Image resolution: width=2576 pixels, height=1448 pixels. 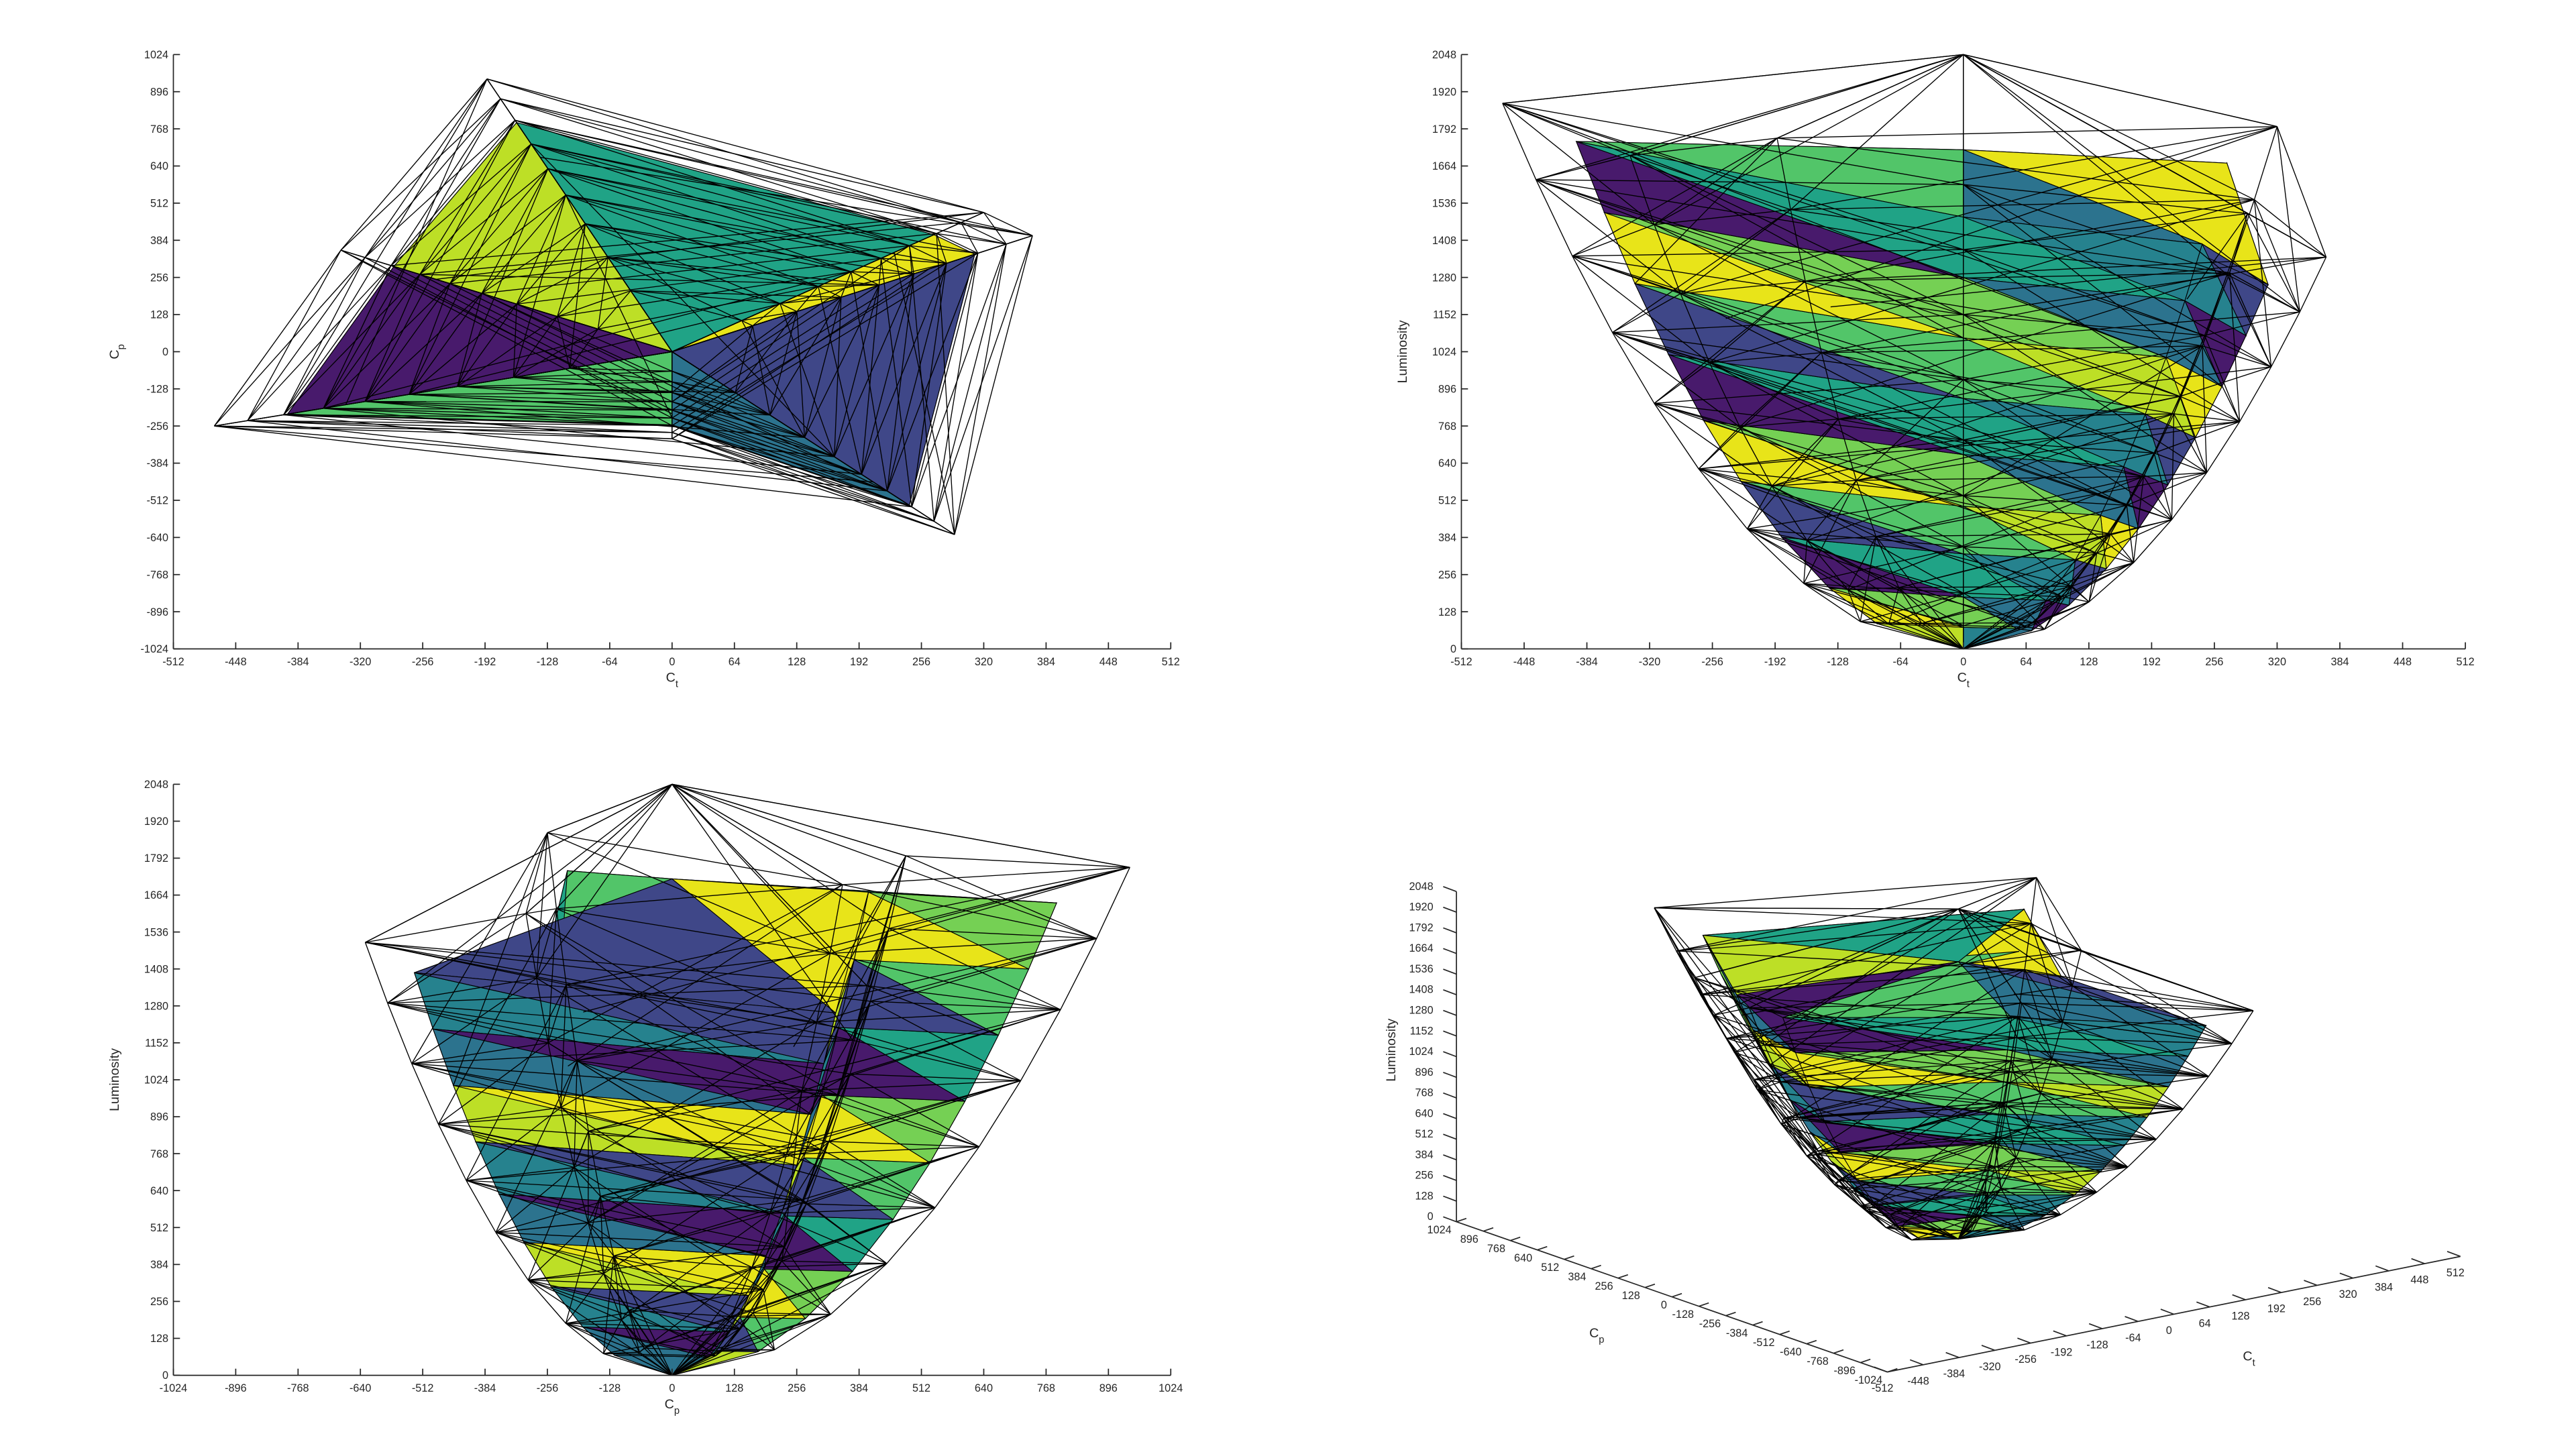 What do you see at coordinates (2384, 1287) in the screenshot?
I see `ct-tick-label: 384` at bounding box center [2384, 1287].